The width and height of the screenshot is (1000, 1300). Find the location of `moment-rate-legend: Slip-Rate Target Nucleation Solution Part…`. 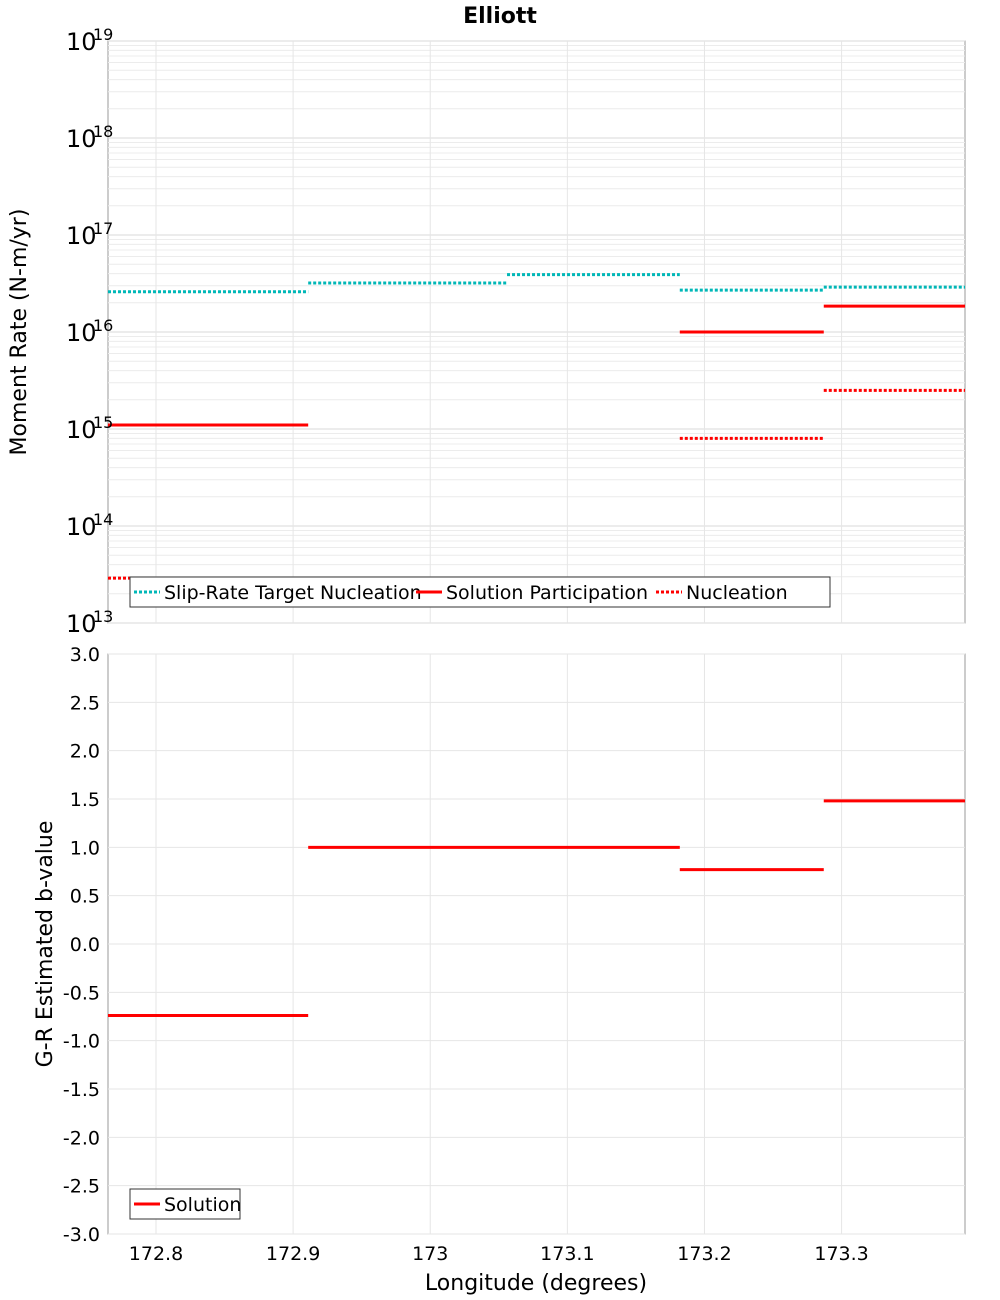

moment-rate-legend: Slip-Rate Target Nucleation Solution Part… is located at coordinates (480, 592).